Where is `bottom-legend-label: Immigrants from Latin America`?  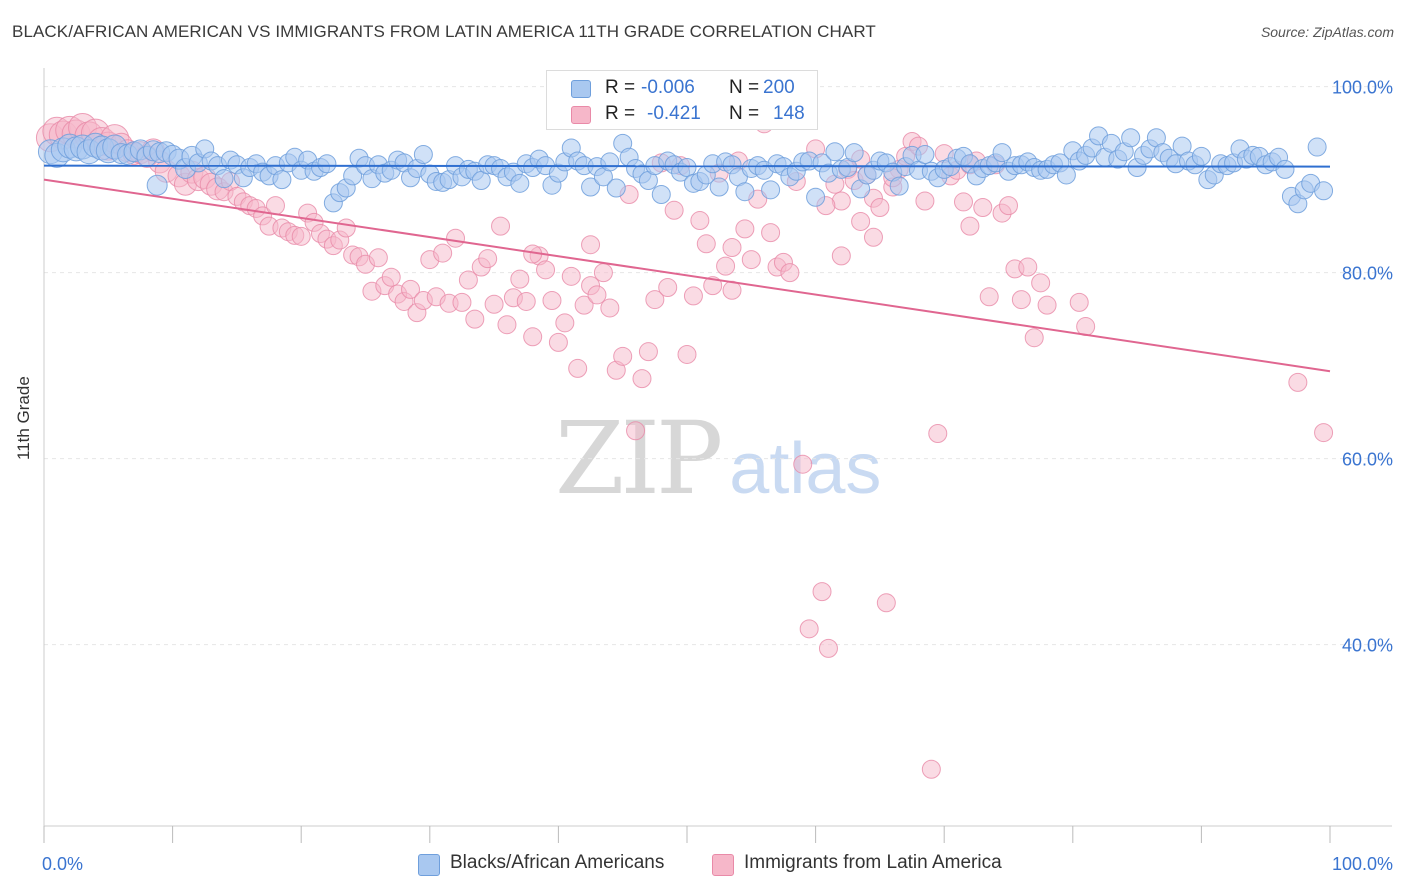
bottom-legend-label: Immigrants from Latin America is located at coordinates (873, 862).